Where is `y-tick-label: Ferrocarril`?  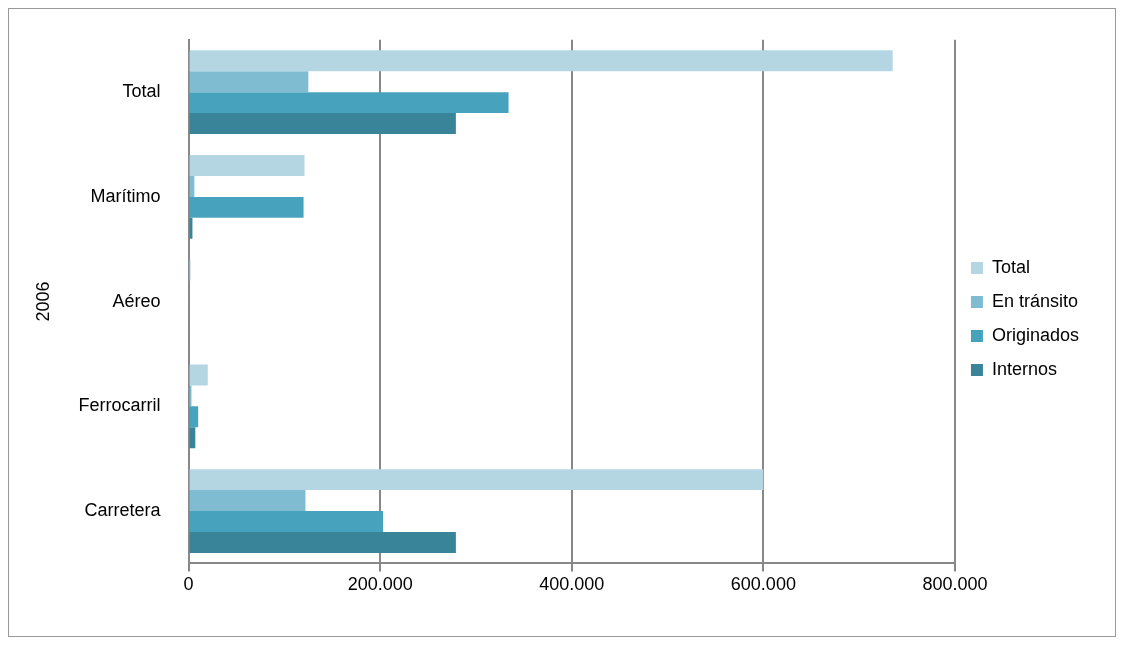 y-tick-label: Ferrocarril is located at coordinates (119, 405).